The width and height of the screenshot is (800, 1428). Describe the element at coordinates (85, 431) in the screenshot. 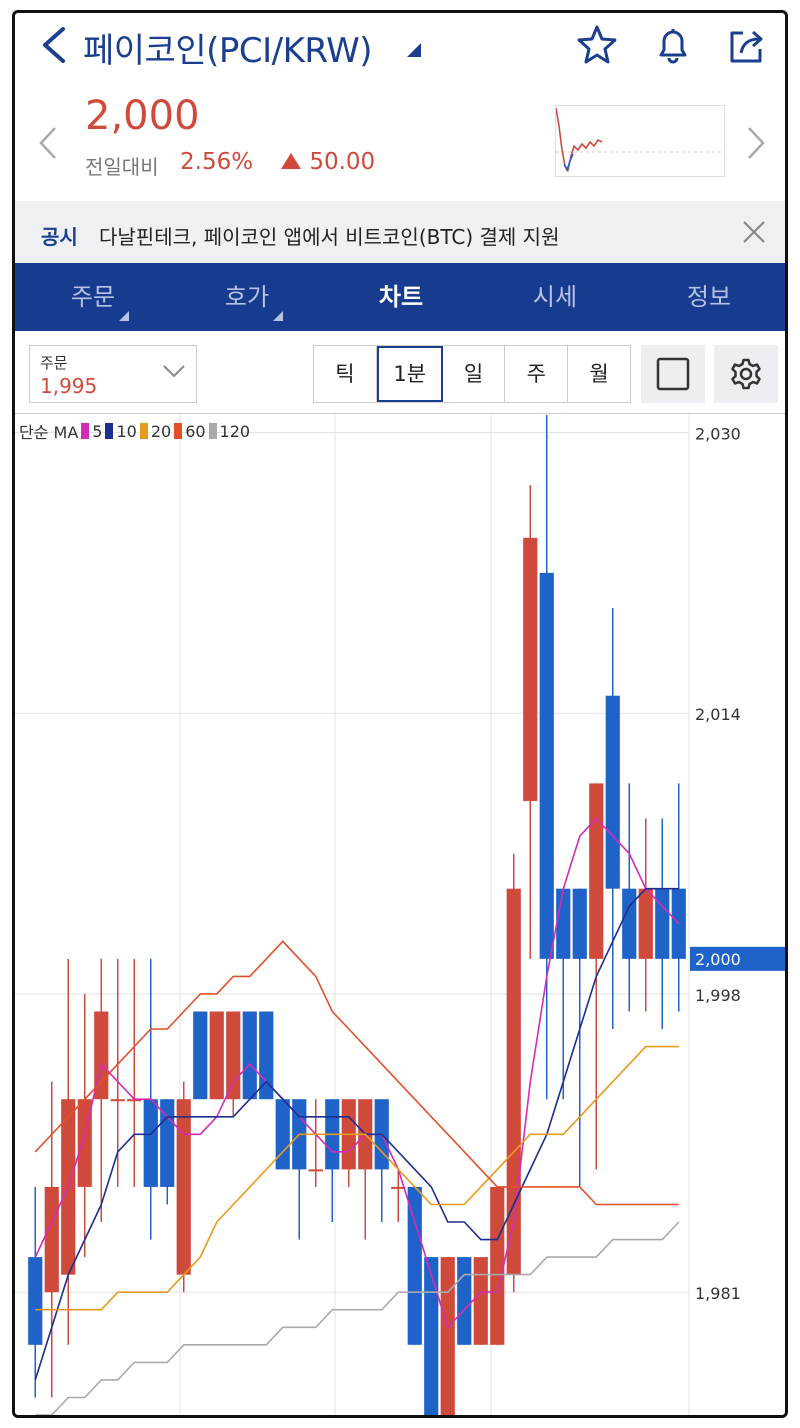

I see `ma5-swatch` at that location.